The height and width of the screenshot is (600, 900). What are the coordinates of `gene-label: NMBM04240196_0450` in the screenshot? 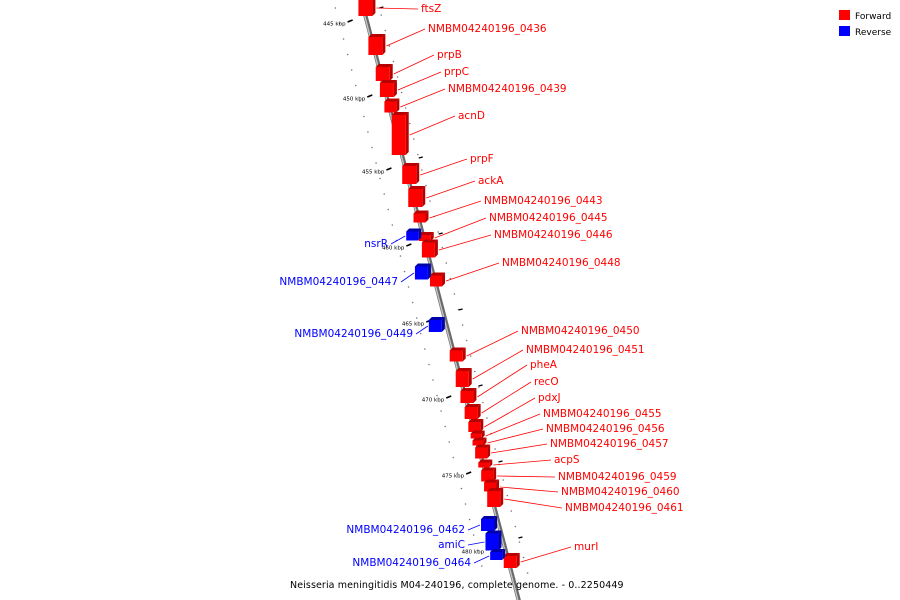 It's located at (580, 331).